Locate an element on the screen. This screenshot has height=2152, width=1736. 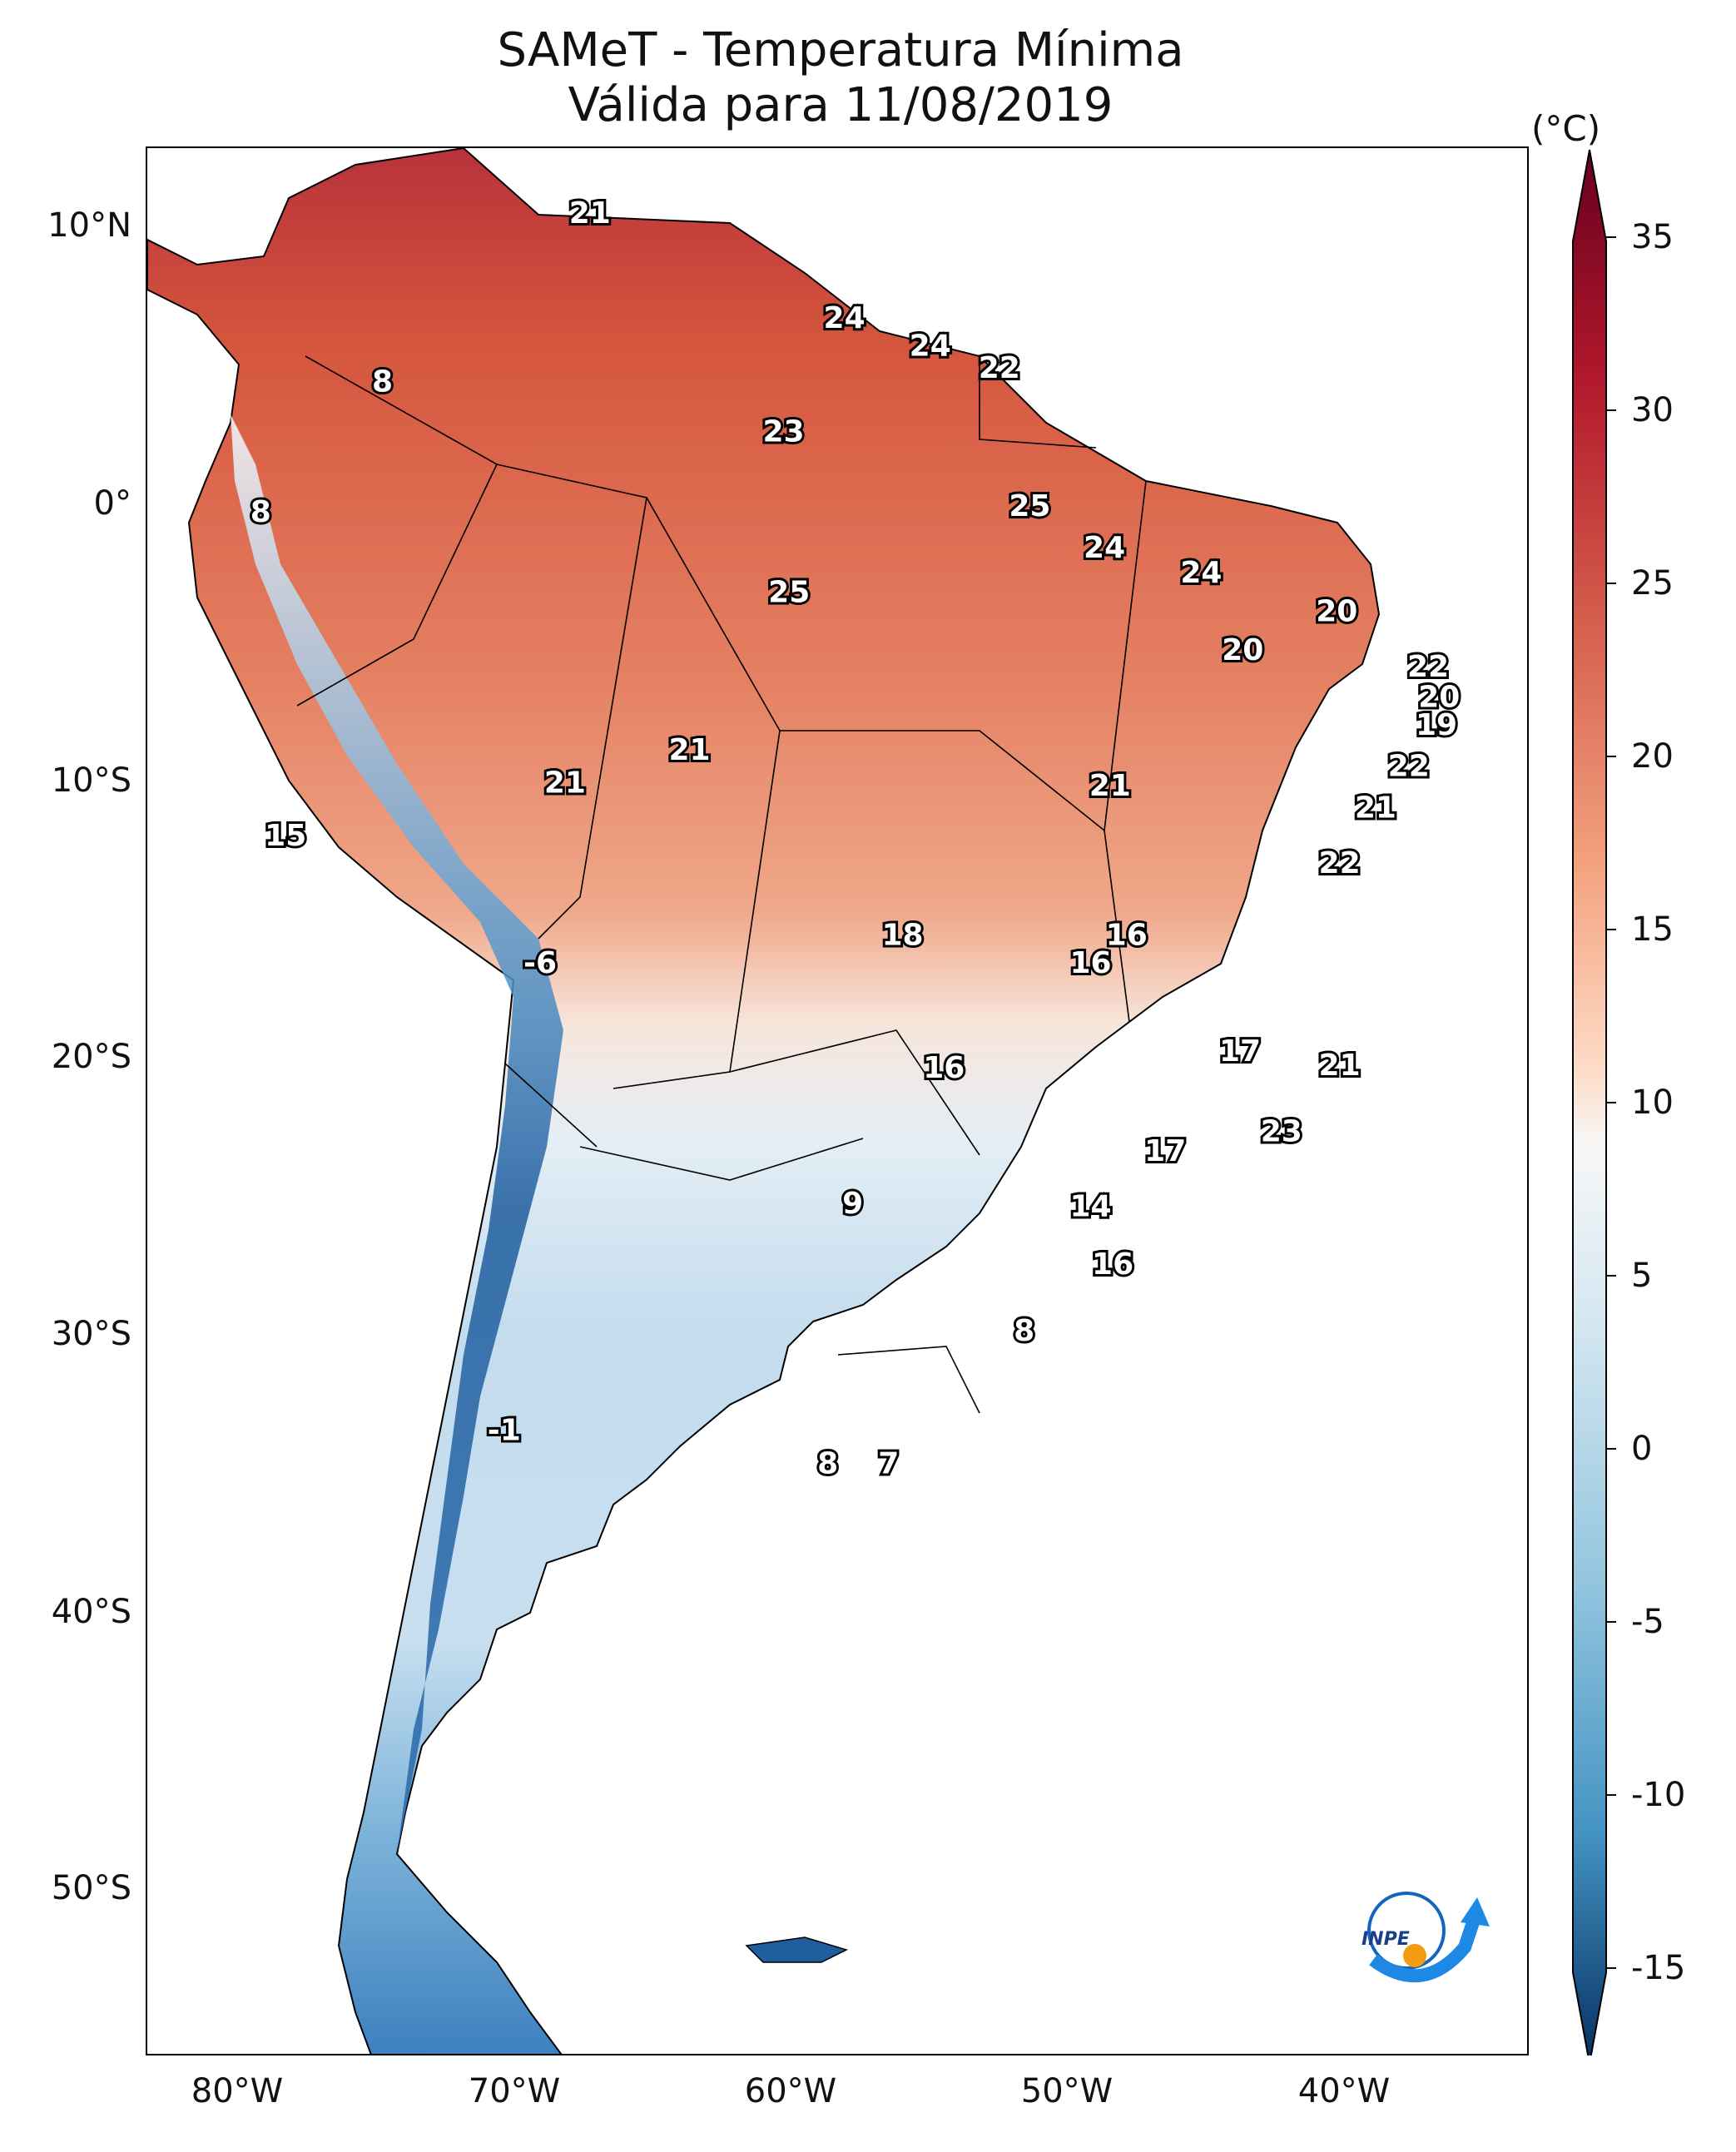
falkland-islands is located at coordinates (797, 1949).